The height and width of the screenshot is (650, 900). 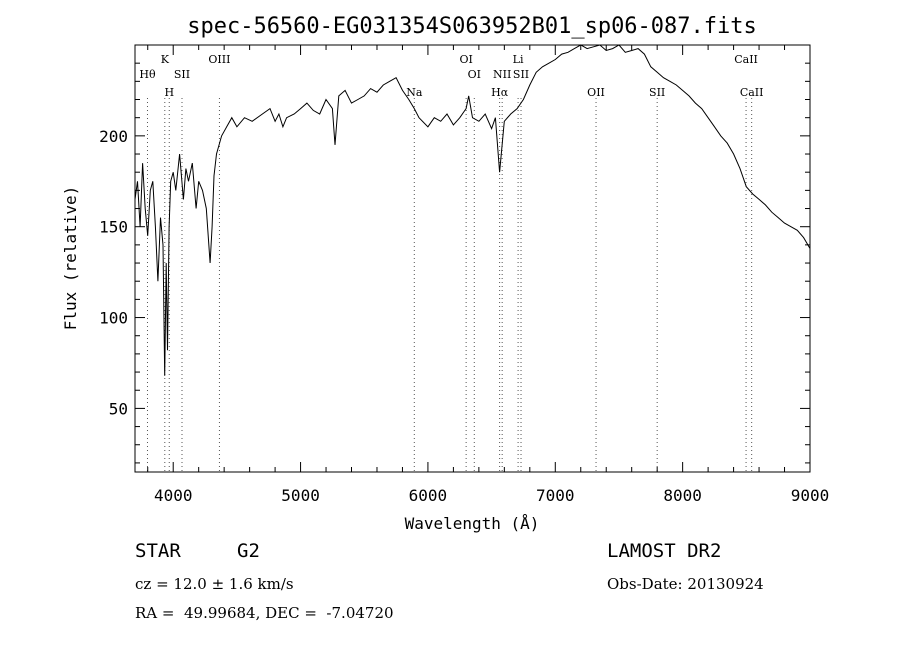 I want to click on ra-dec-coordinates: RA = 49.99684, DEC = -7.04720, so click(x=264, y=613).